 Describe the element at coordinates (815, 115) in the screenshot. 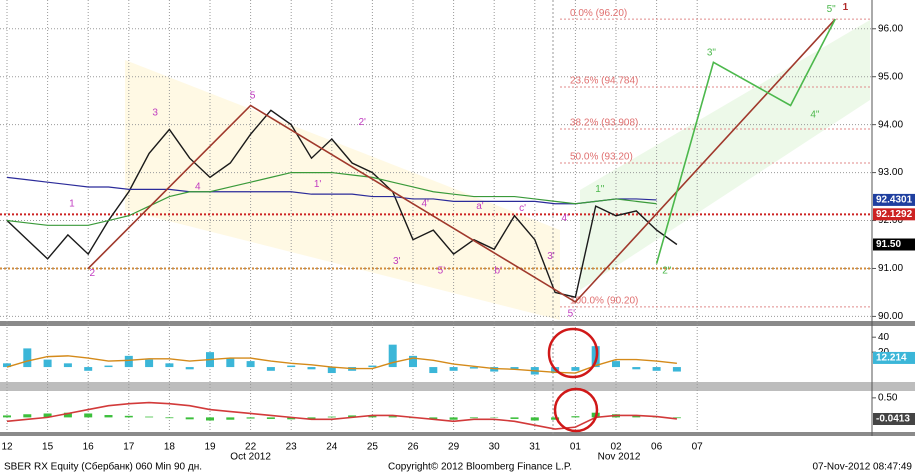

I see `wave-label: 4"` at that location.